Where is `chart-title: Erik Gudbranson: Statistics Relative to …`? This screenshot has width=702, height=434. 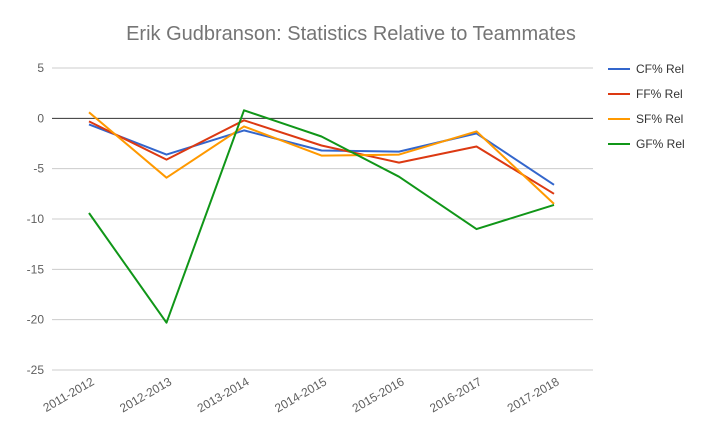 chart-title: Erik Gudbranson: Statistics Relative to … is located at coordinates (351, 34).